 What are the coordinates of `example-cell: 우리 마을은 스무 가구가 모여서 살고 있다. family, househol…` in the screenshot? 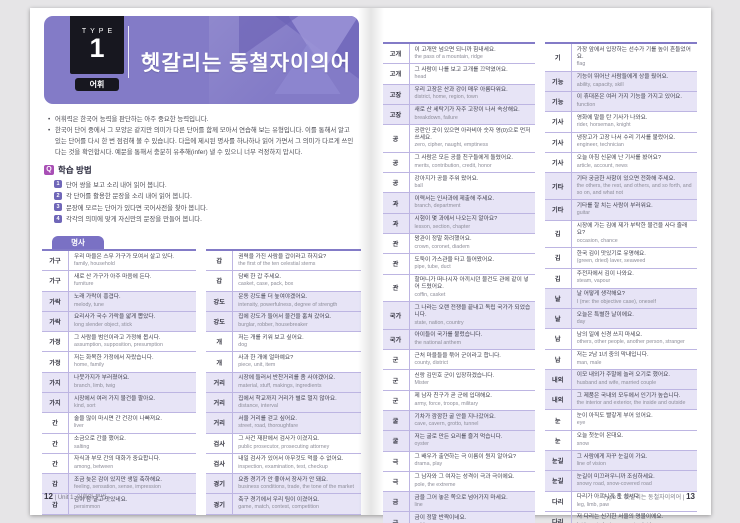 It's located at (132, 260).